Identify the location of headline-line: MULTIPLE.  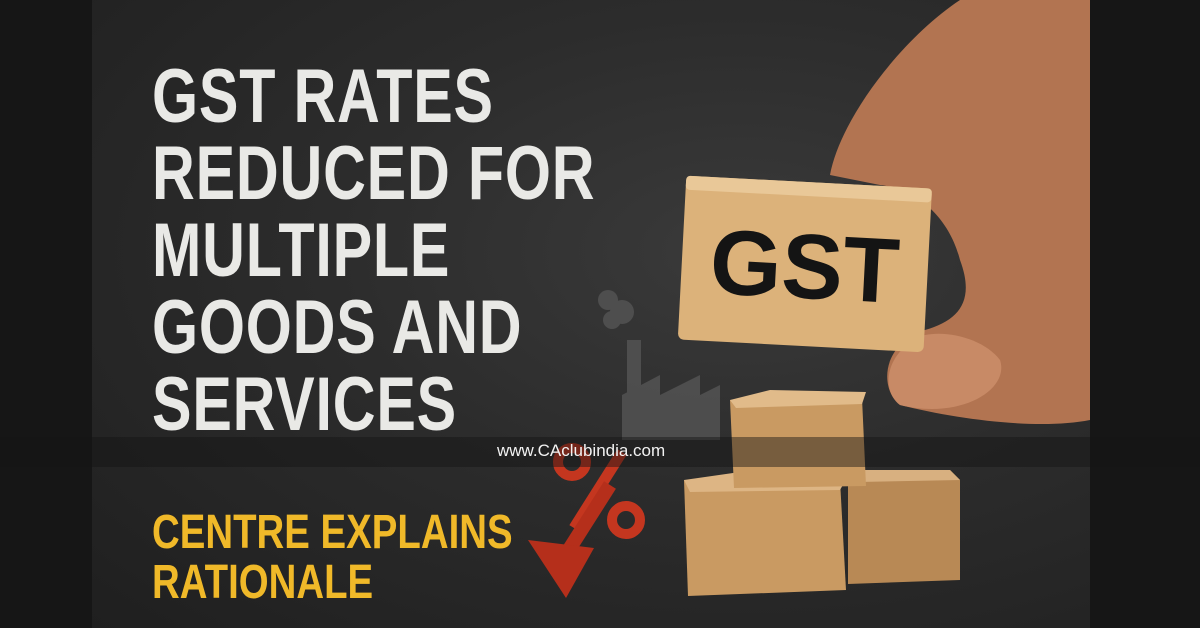
(301, 250).